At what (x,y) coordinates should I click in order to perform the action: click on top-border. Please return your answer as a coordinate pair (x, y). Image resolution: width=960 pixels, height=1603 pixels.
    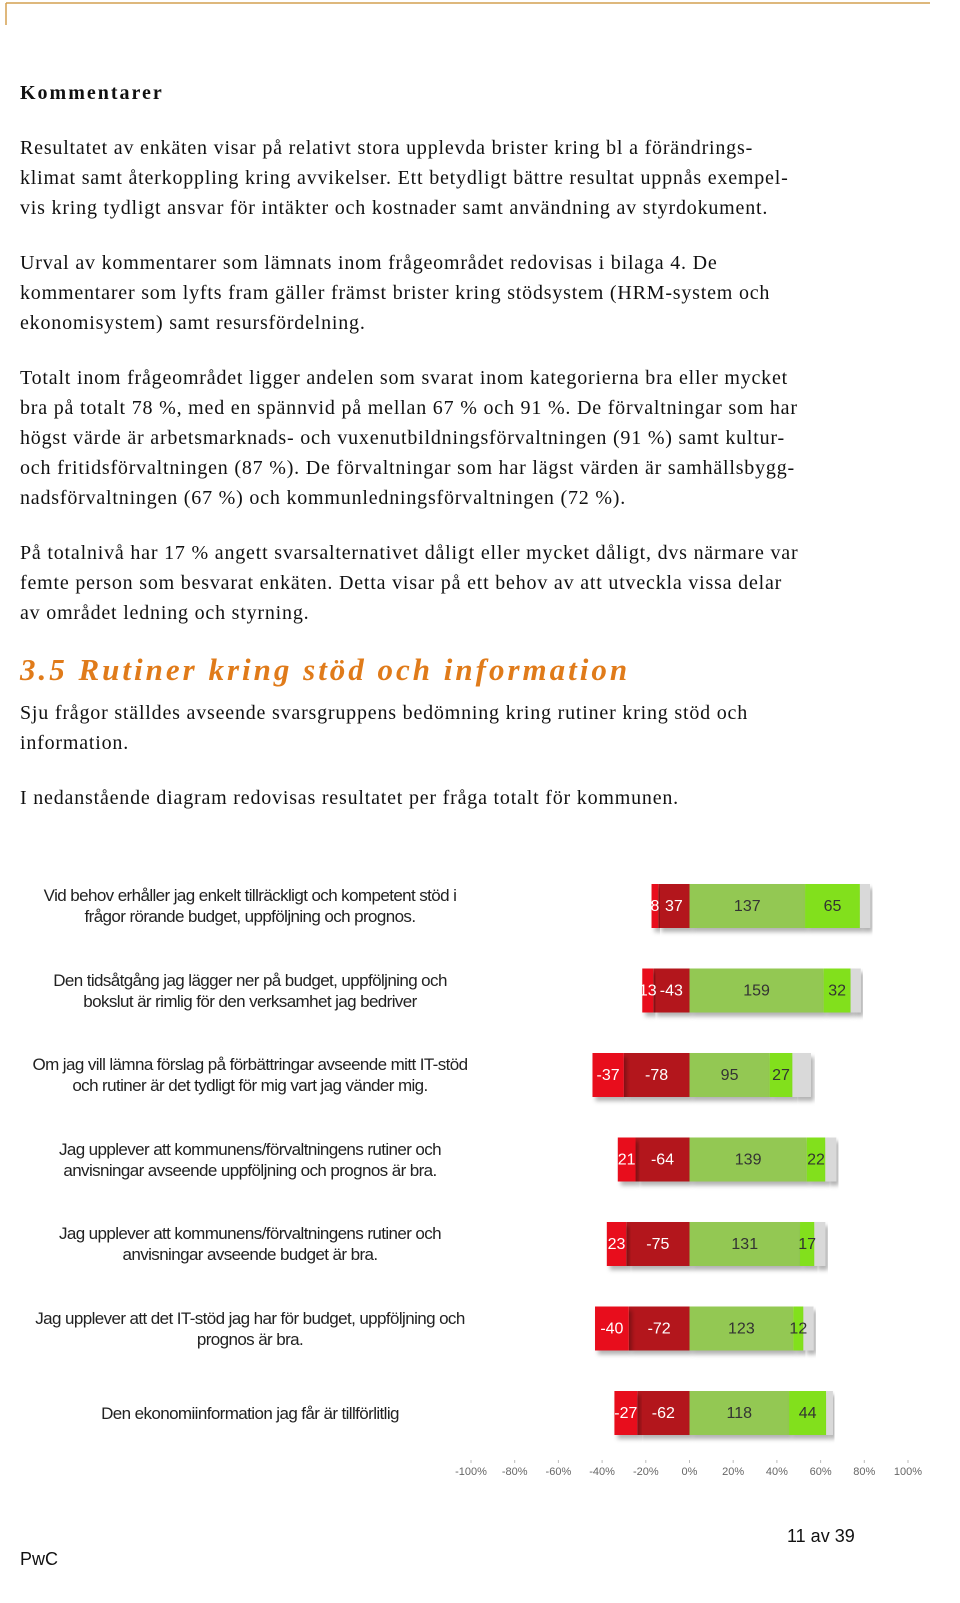
    Looking at the image, I should click on (467, 13).